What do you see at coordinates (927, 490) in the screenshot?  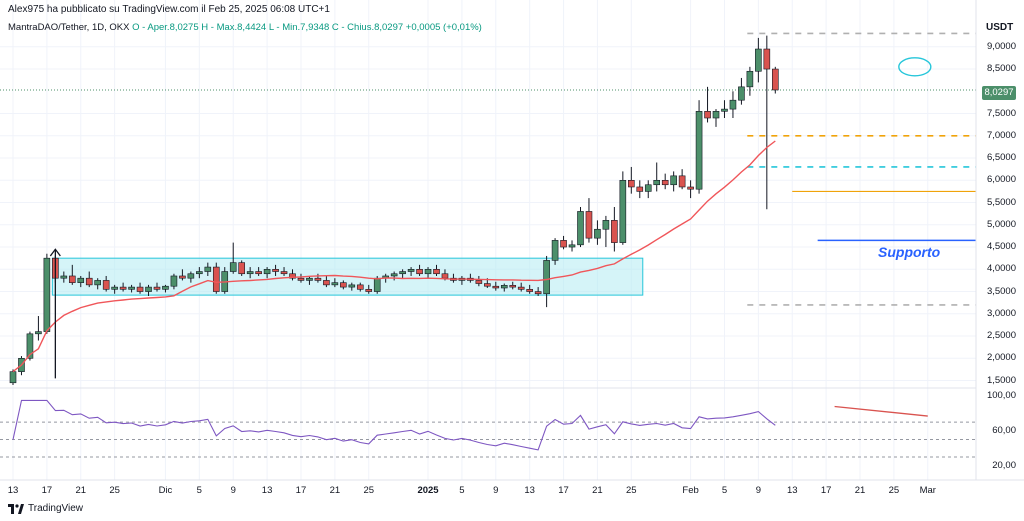 I see `time-tick-label: Mar` at bounding box center [927, 490].